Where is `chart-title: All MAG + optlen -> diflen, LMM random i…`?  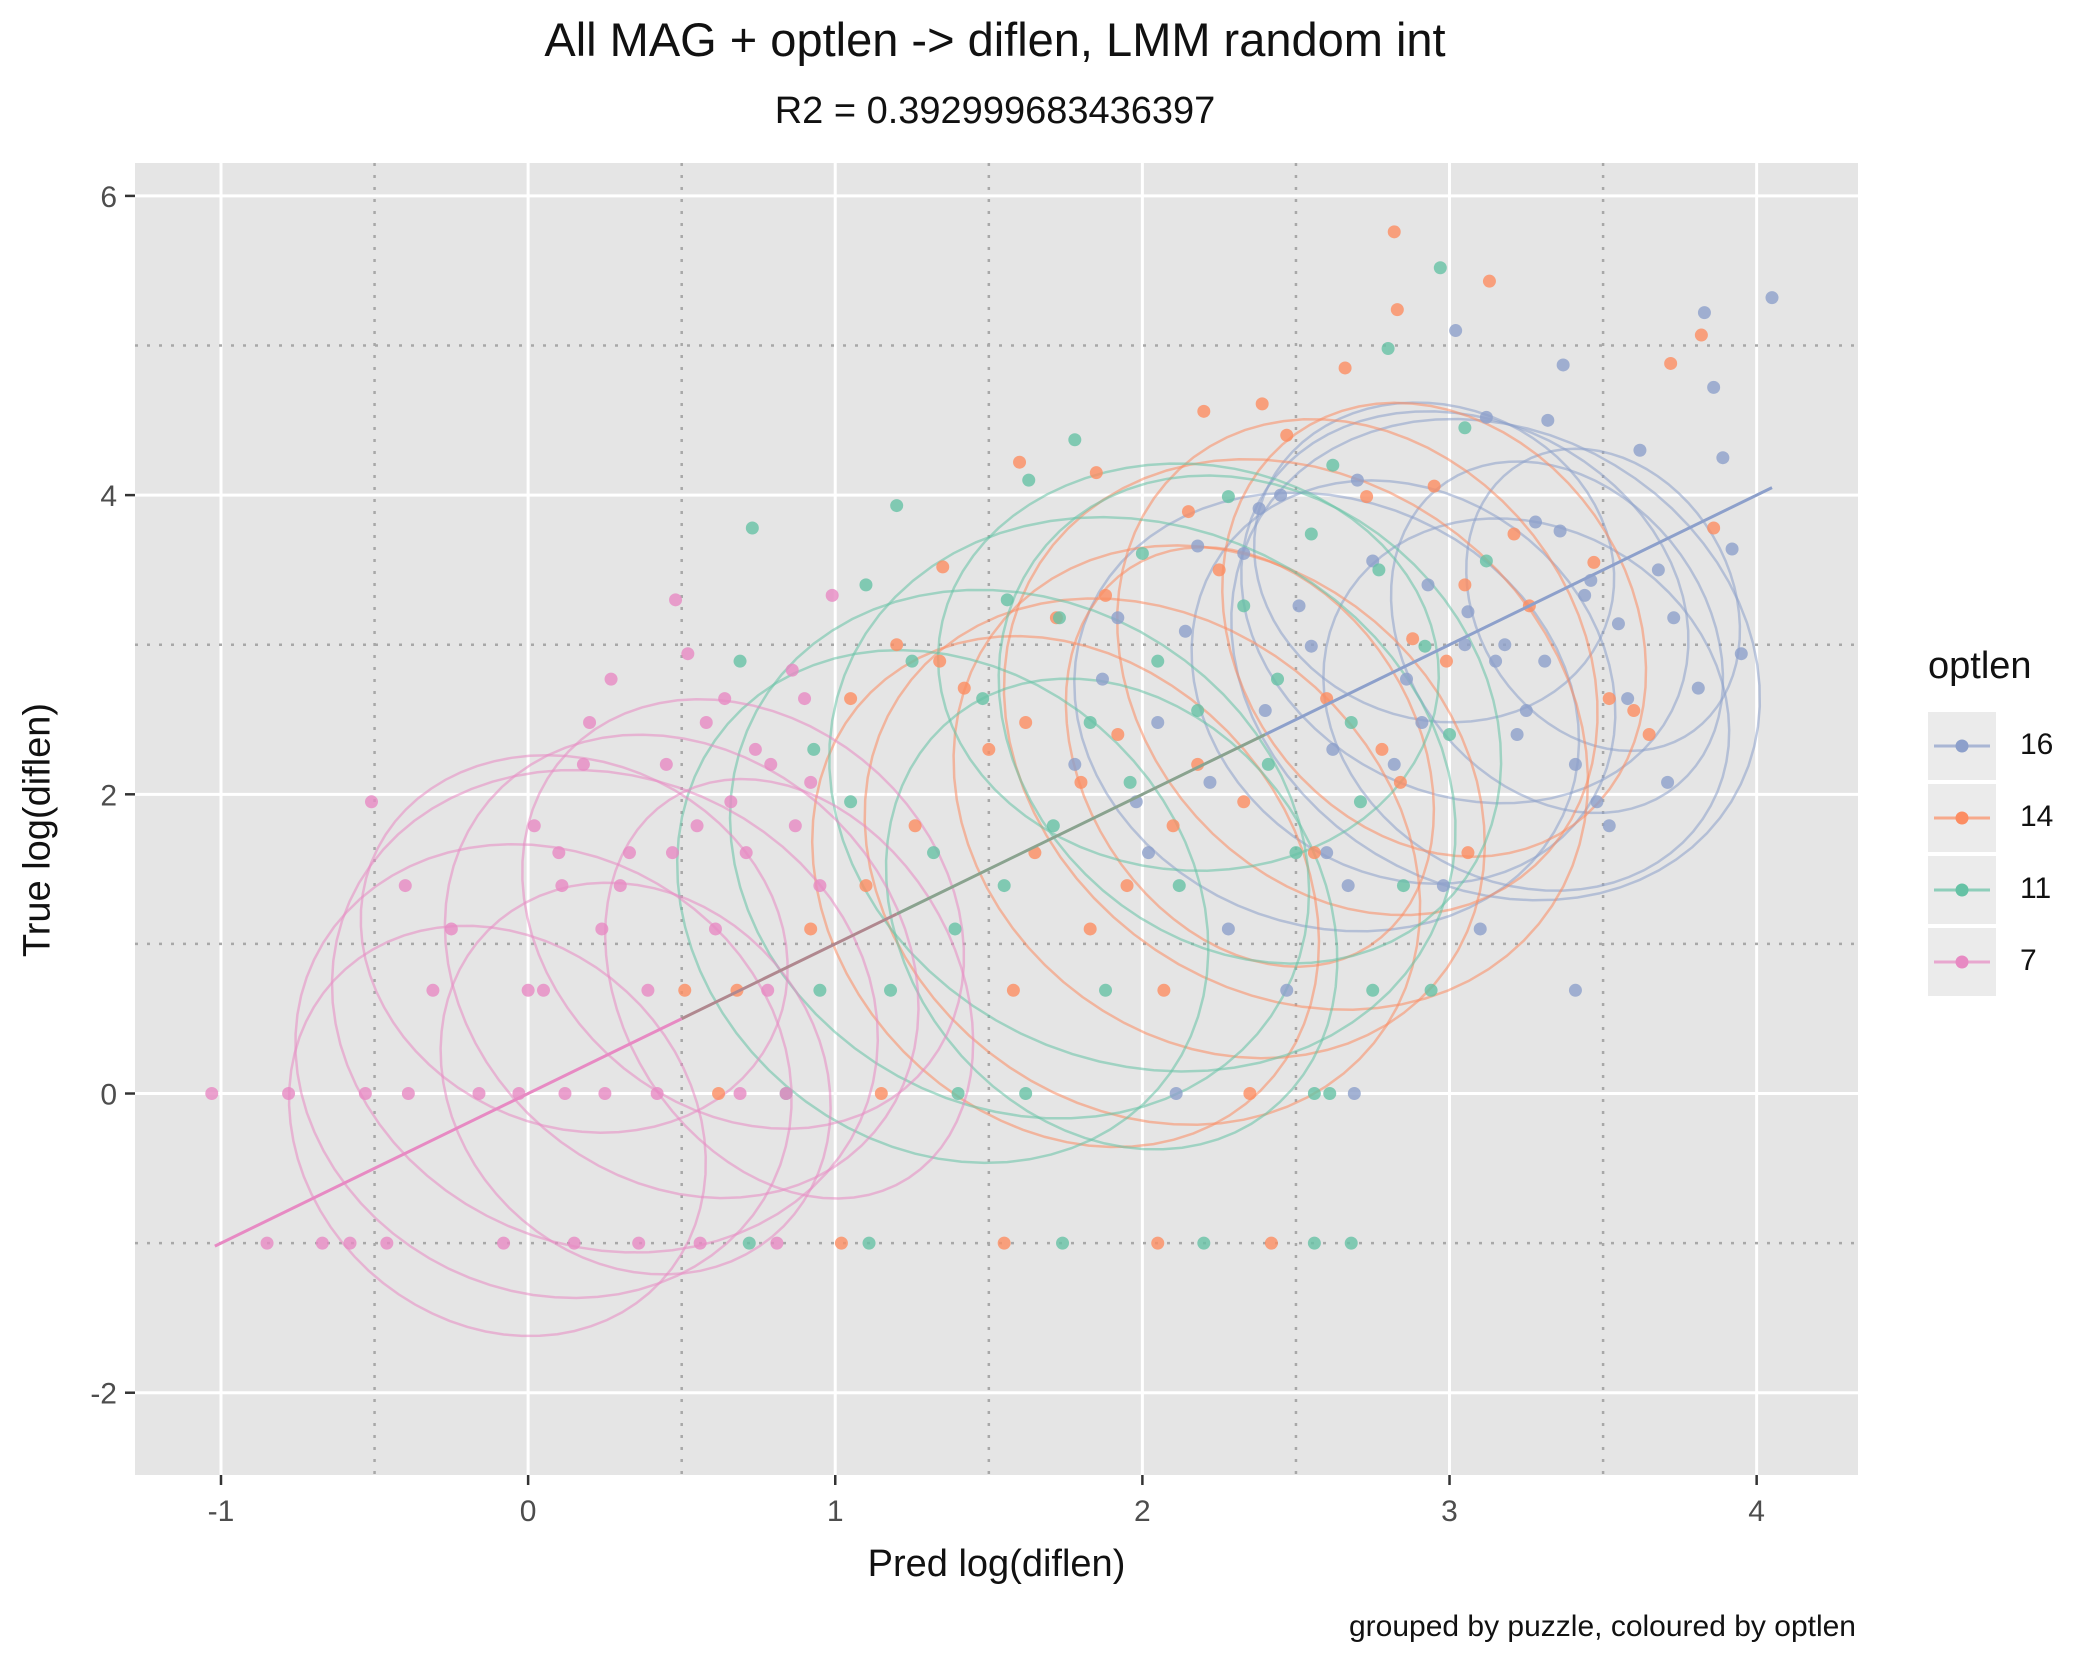
chart-title: All MAG + optlen -> diflen, LMM random i… is located at coordinates (995, 39).